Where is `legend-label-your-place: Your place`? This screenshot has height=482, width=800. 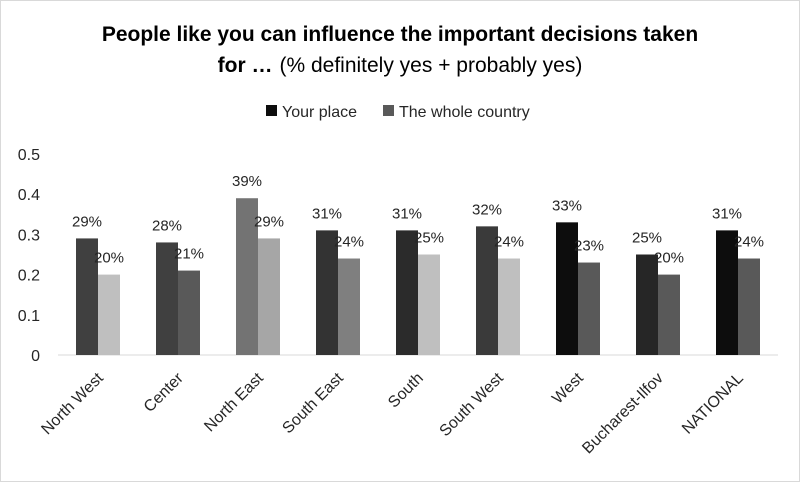
legend-label-your-place: Your place is located at coordinates (319, 112).